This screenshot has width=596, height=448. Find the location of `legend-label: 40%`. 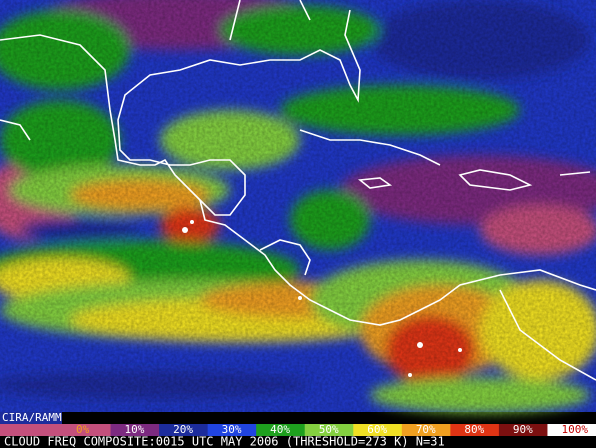

legend-label: 40% is located at coordinates (280, 429).